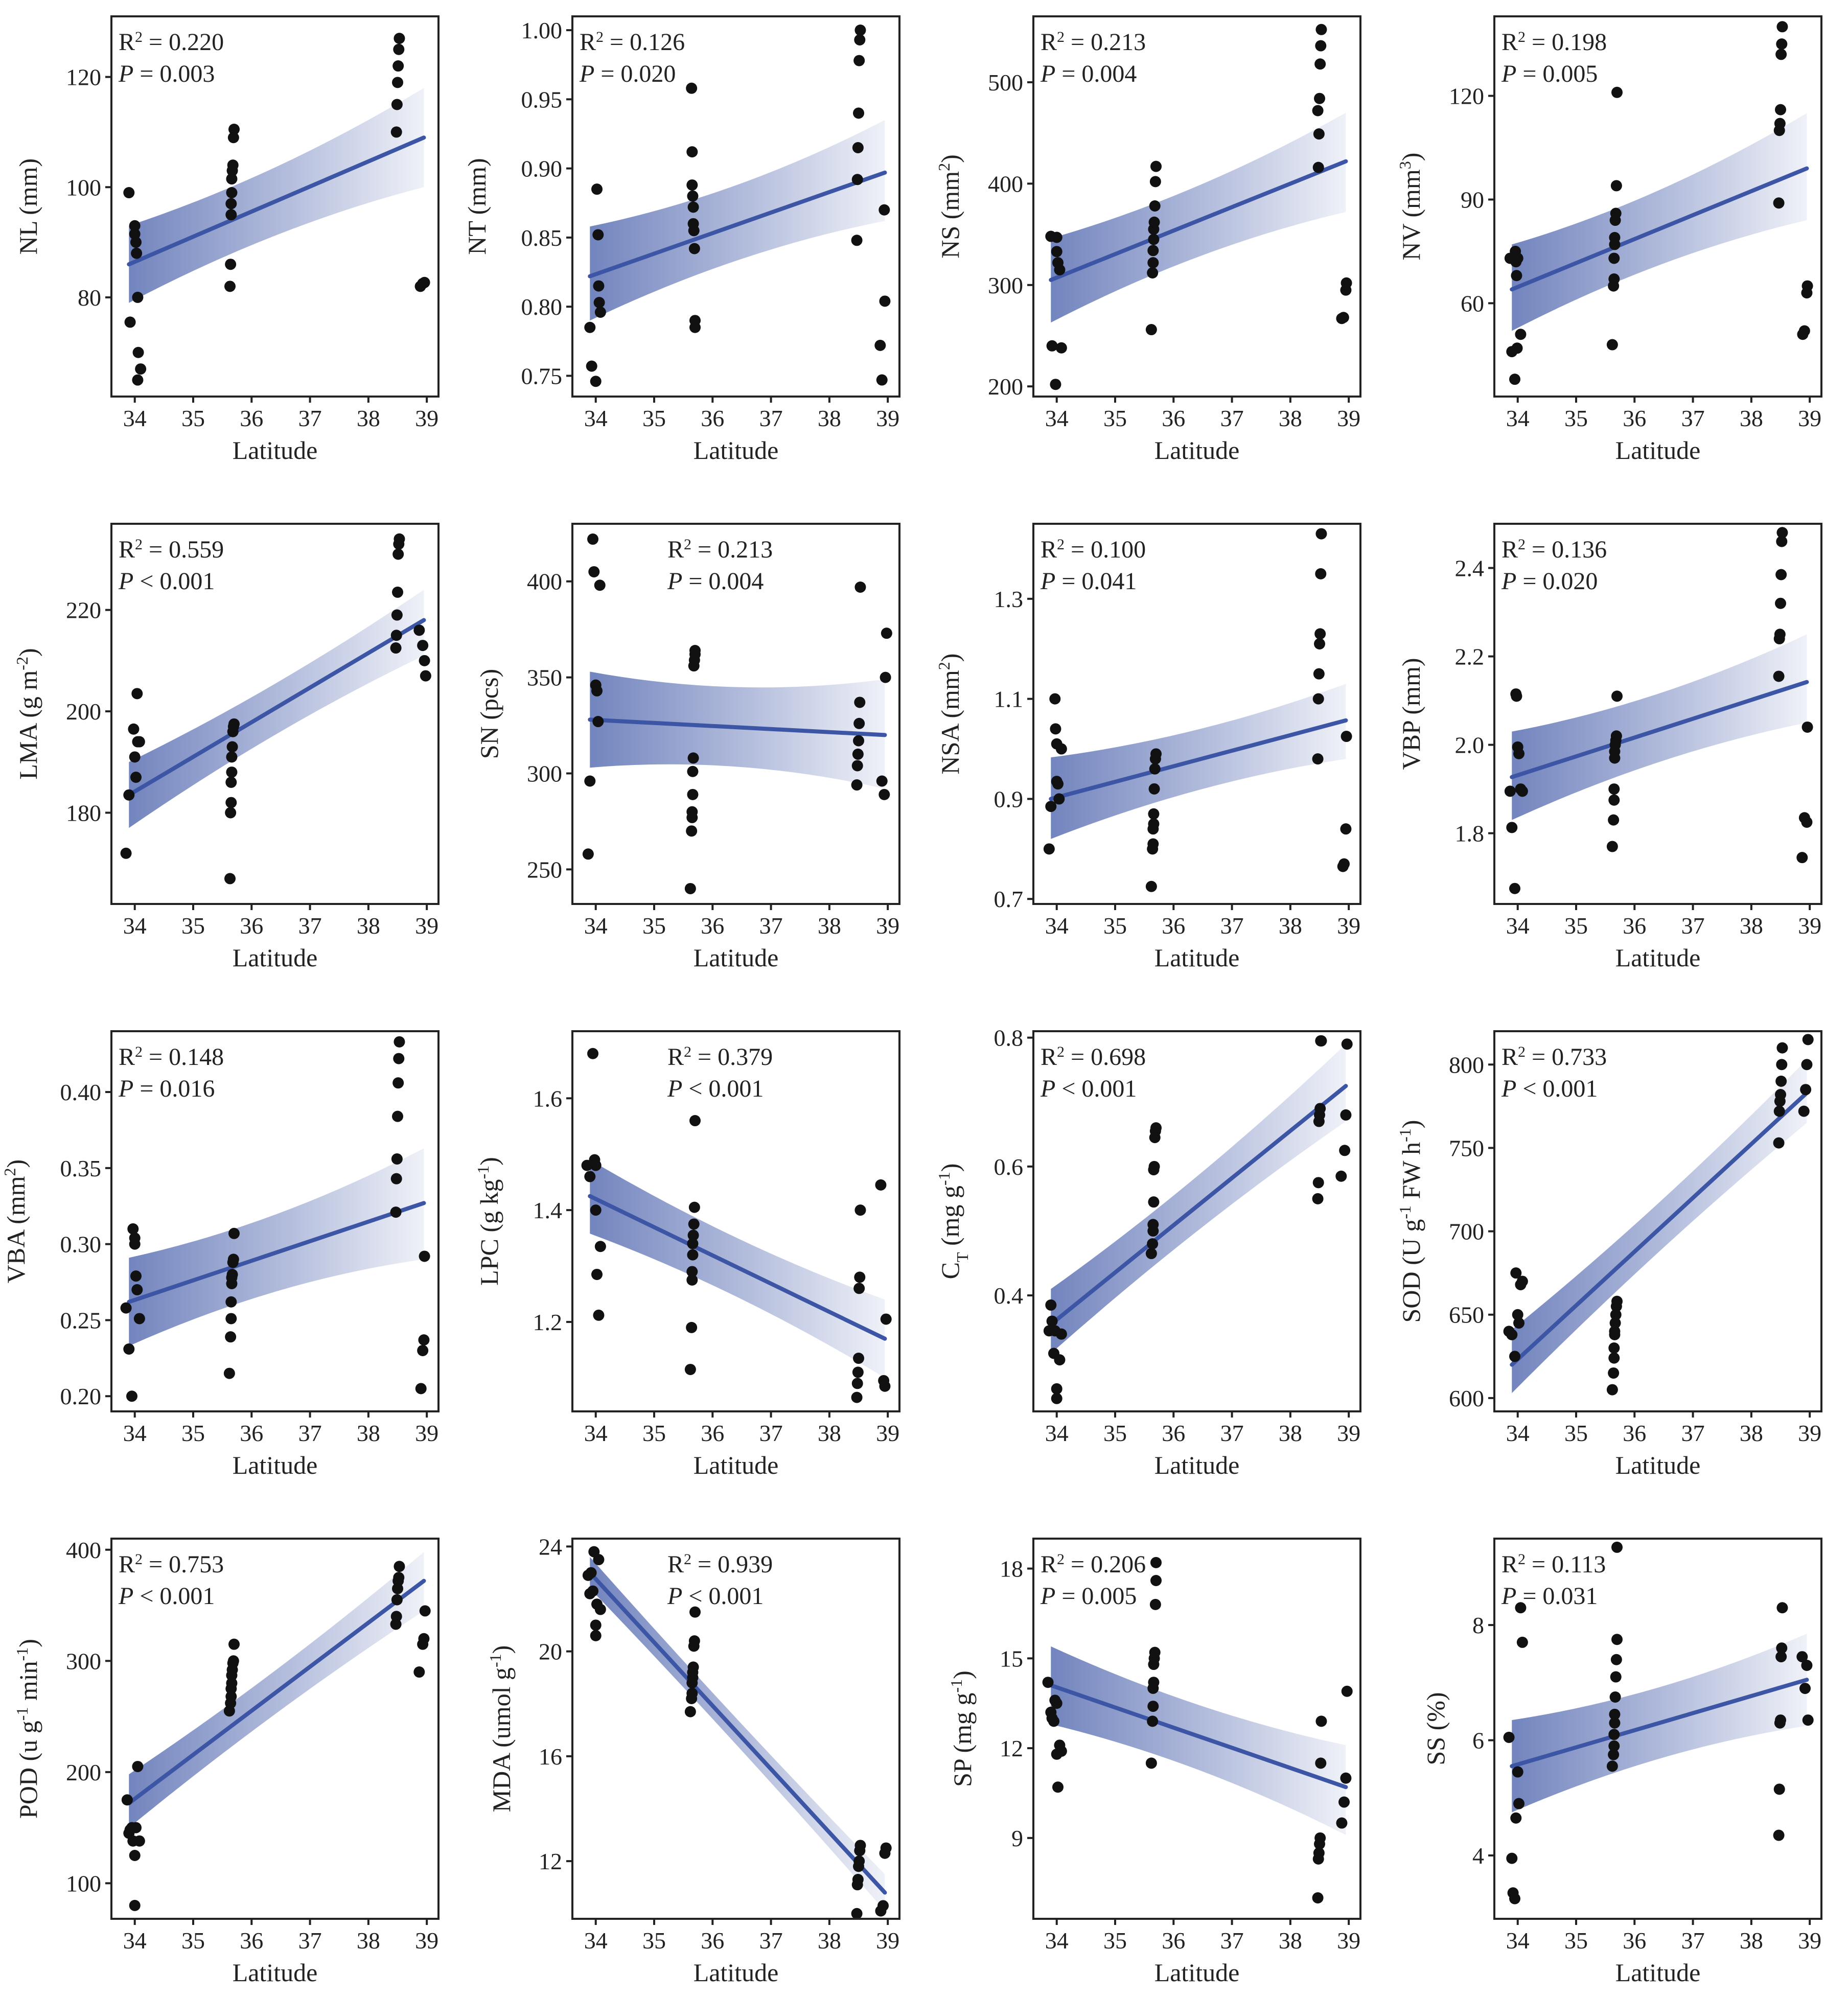 Image resolution: width=1848 pixels, height=1997 pixels. Describe the element at coordinates (1005, 285) in the screenshot. I see `y-tick-label: 300` at that location.